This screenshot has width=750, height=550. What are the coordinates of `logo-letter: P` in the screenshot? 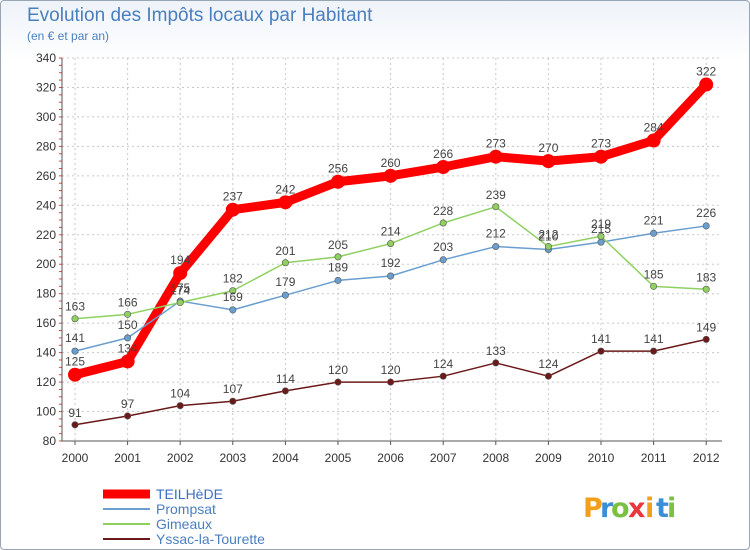 It's located at (593, 508).